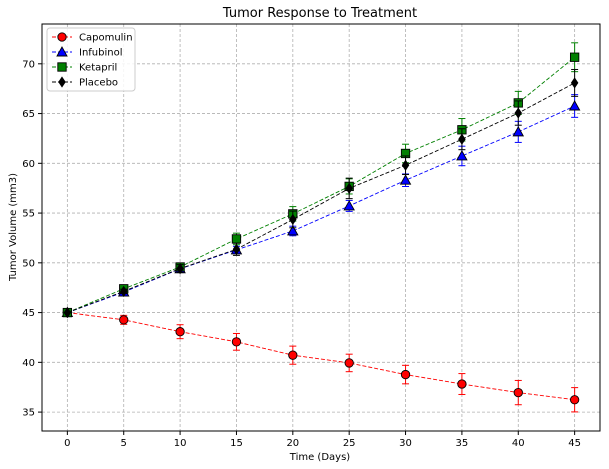 This screenshot has width=609, height=469. What do you see at coordinates (180, 443) in the screenshot?
I see `x-tick-label: 10` at bounding box center [180, 443].